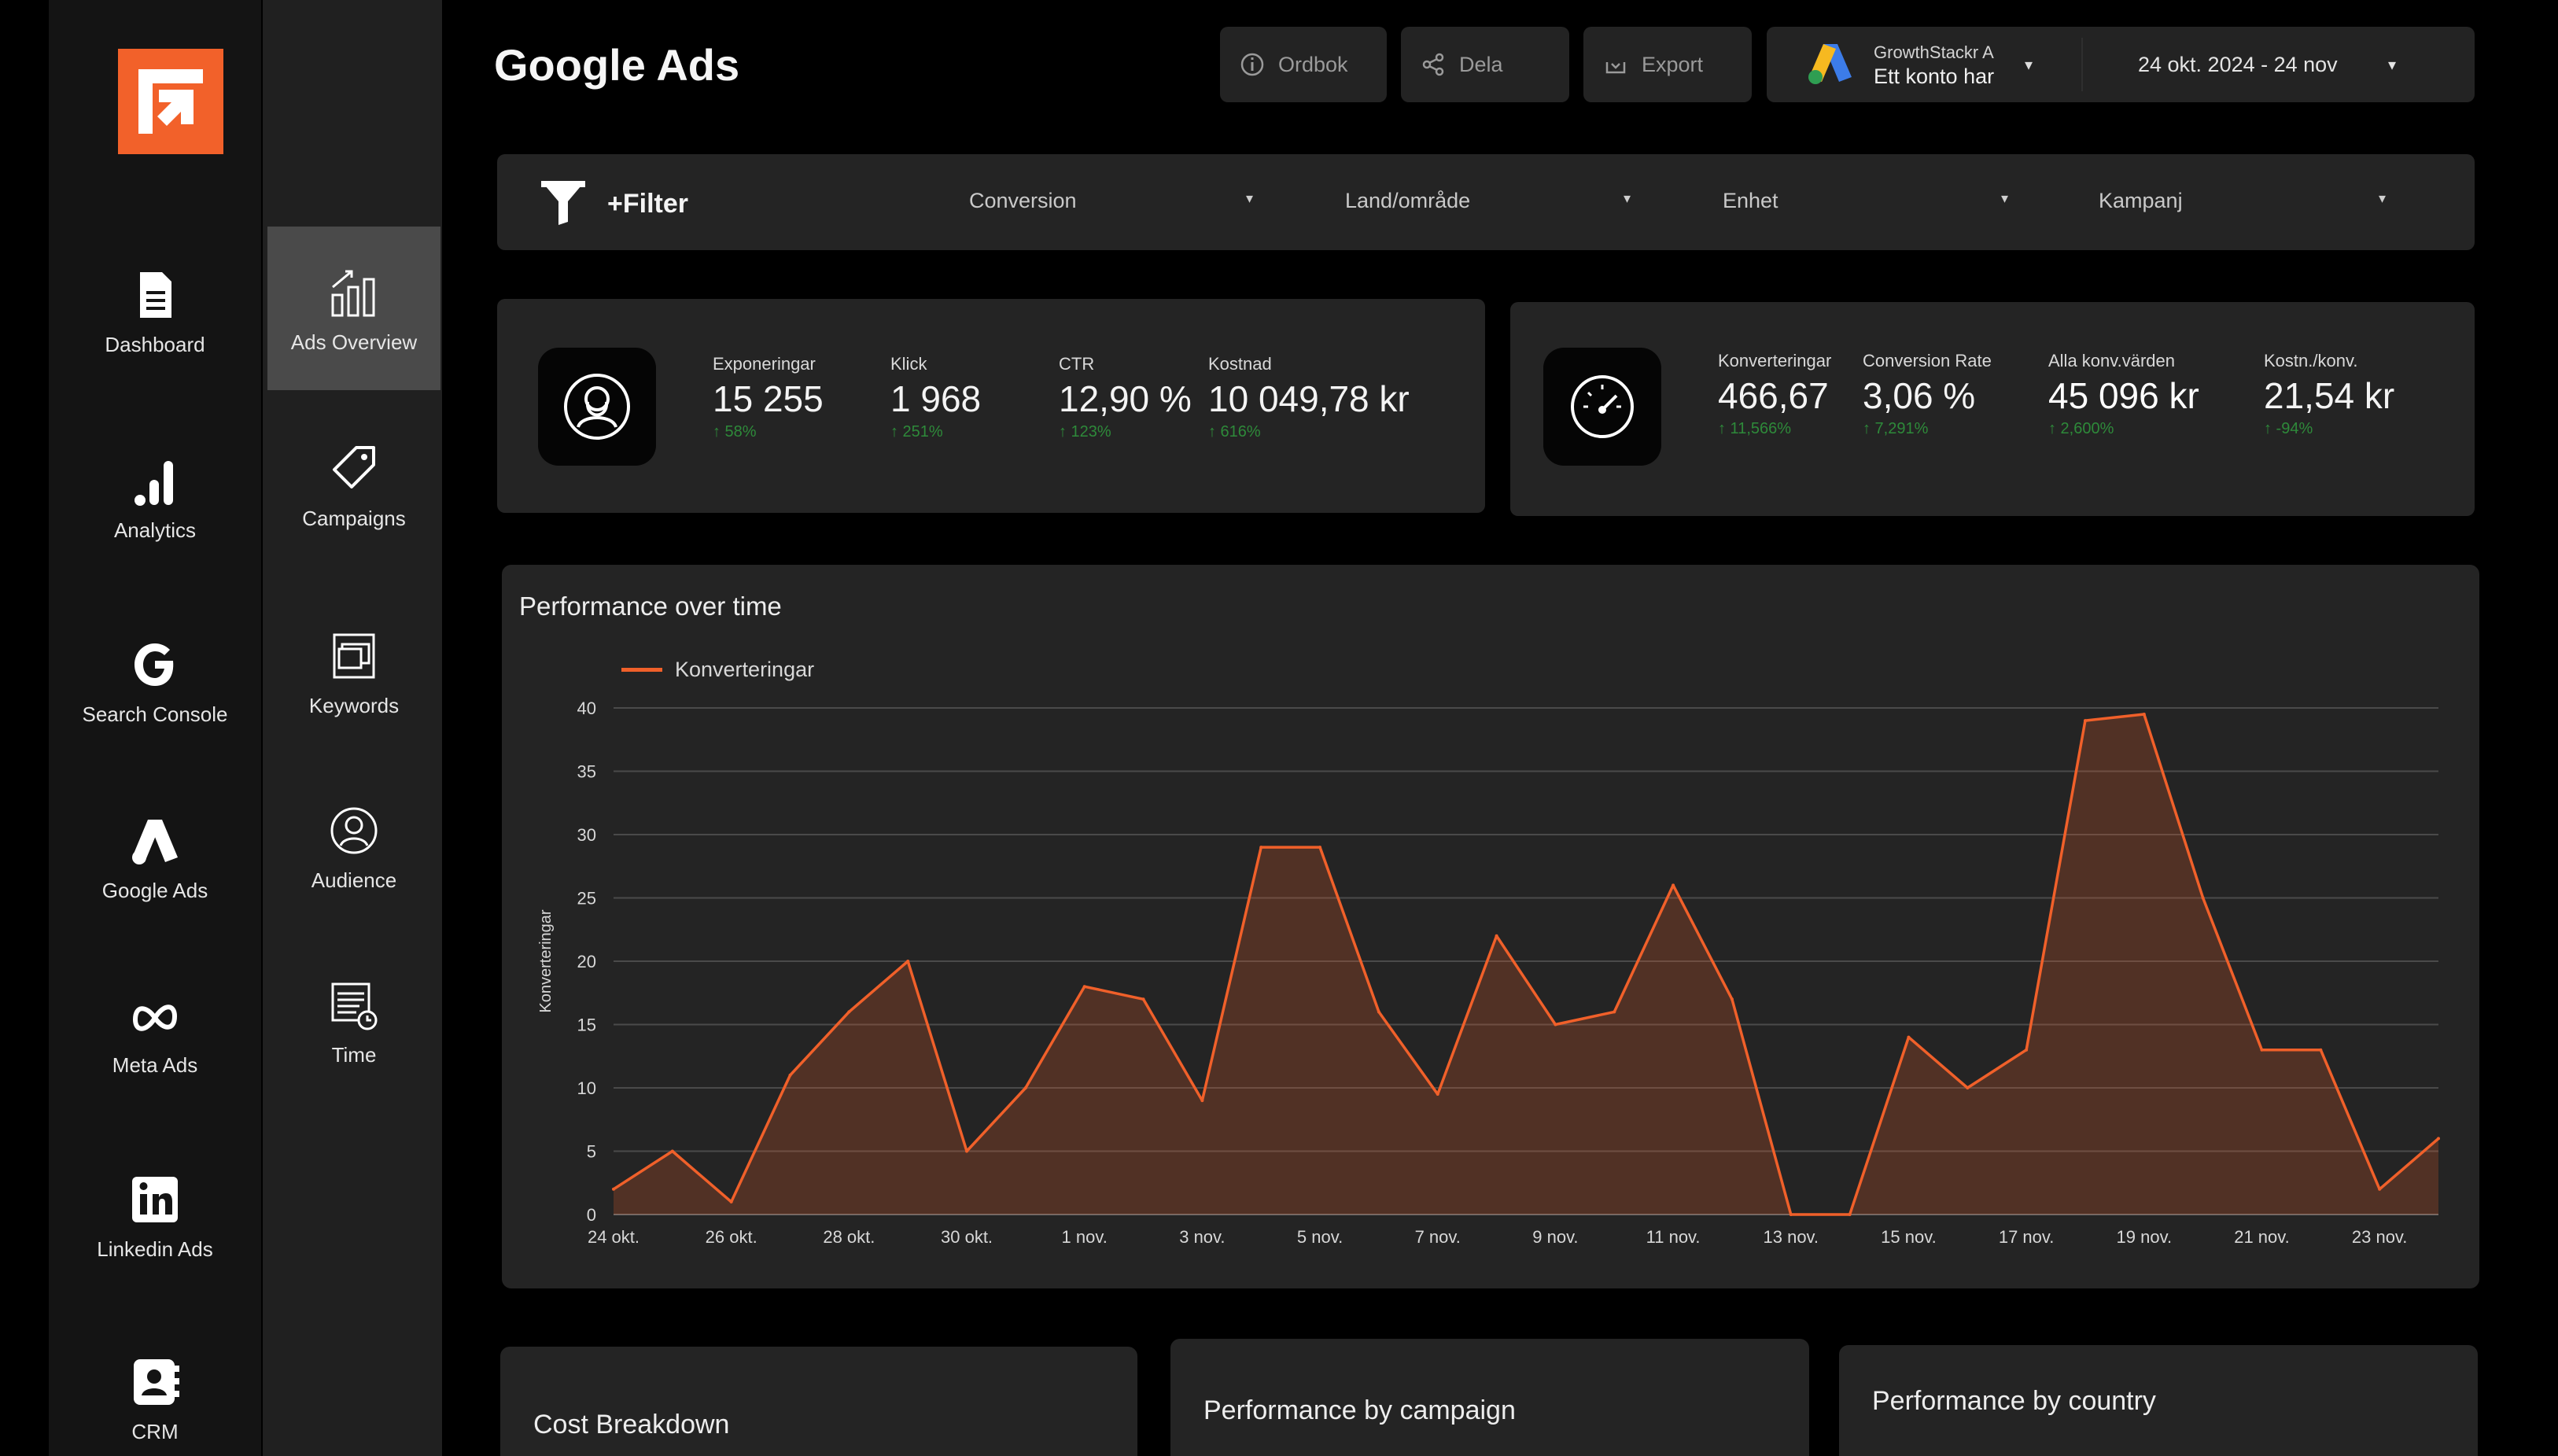 The width and height of the screenshot is (2558, 1456). I want to click on kpi-change: ↑ 251%, so click(917, 431).